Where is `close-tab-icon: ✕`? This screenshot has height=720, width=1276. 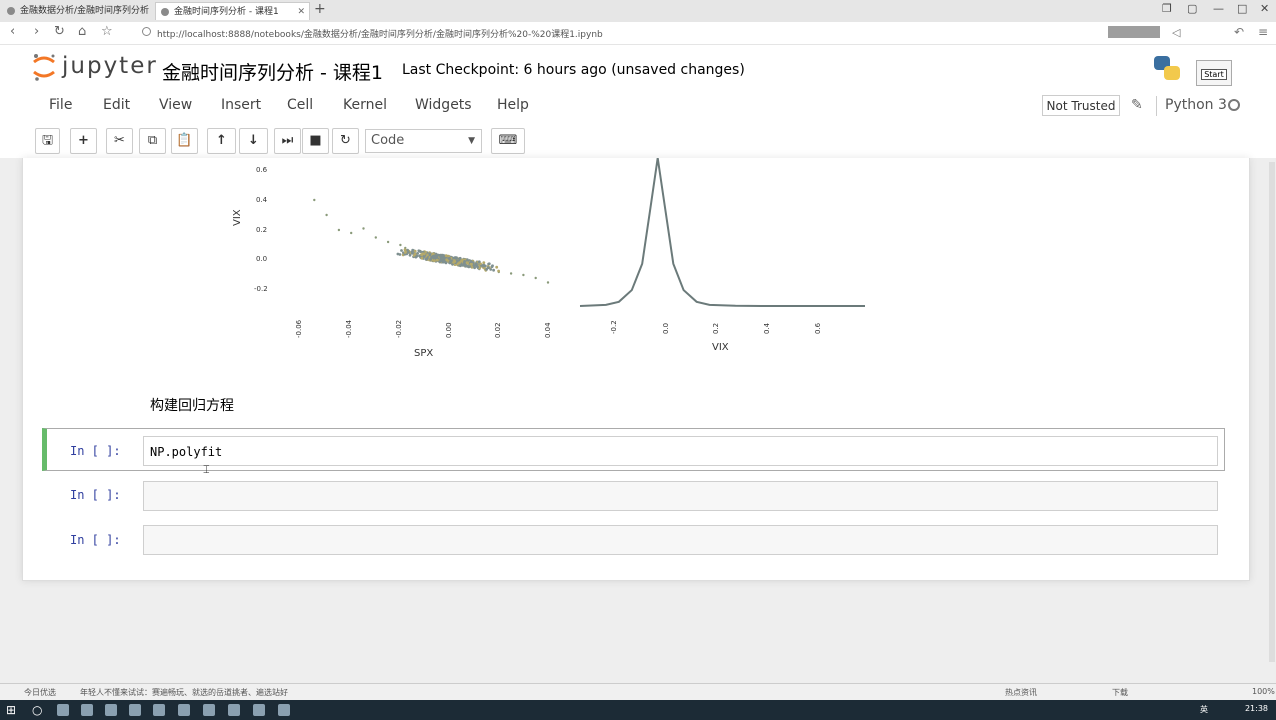 close-tab-icon: ✕ is located at coordinates (301, 12).